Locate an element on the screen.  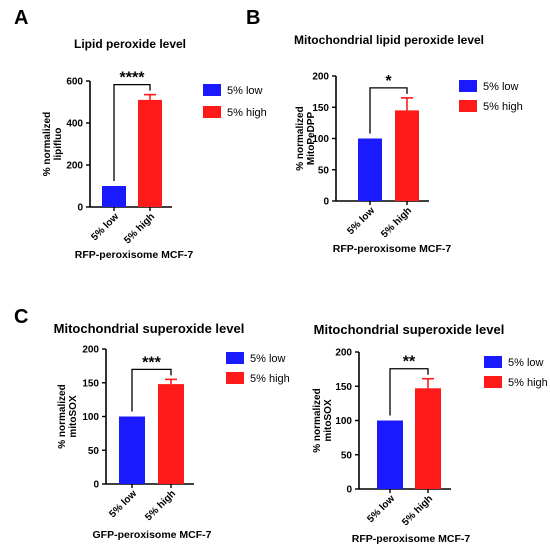
y-axis-label-line: MitoPeDPP is located at coordinates (311, 139).